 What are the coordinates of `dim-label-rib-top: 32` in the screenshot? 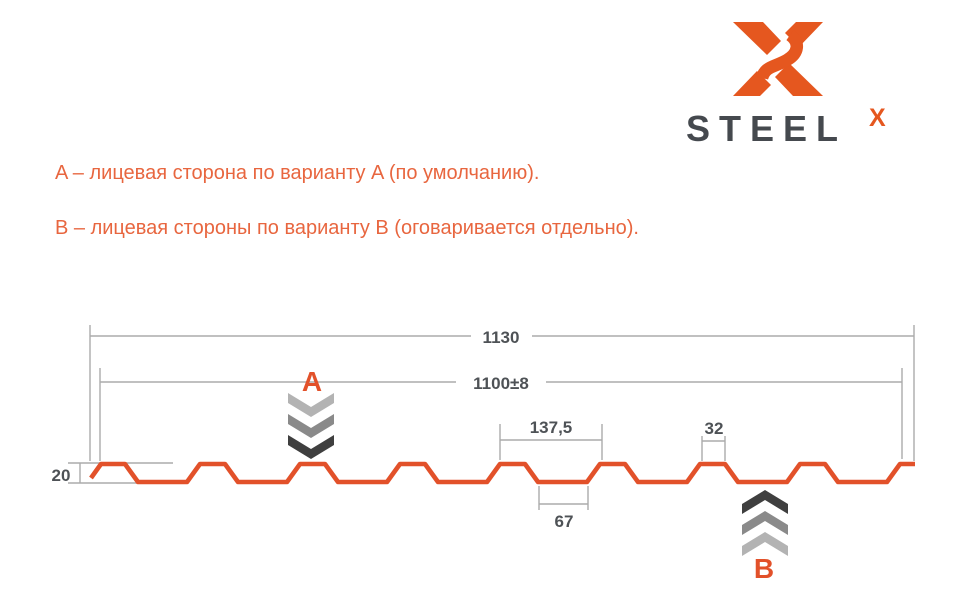 It's located at (714, 428).